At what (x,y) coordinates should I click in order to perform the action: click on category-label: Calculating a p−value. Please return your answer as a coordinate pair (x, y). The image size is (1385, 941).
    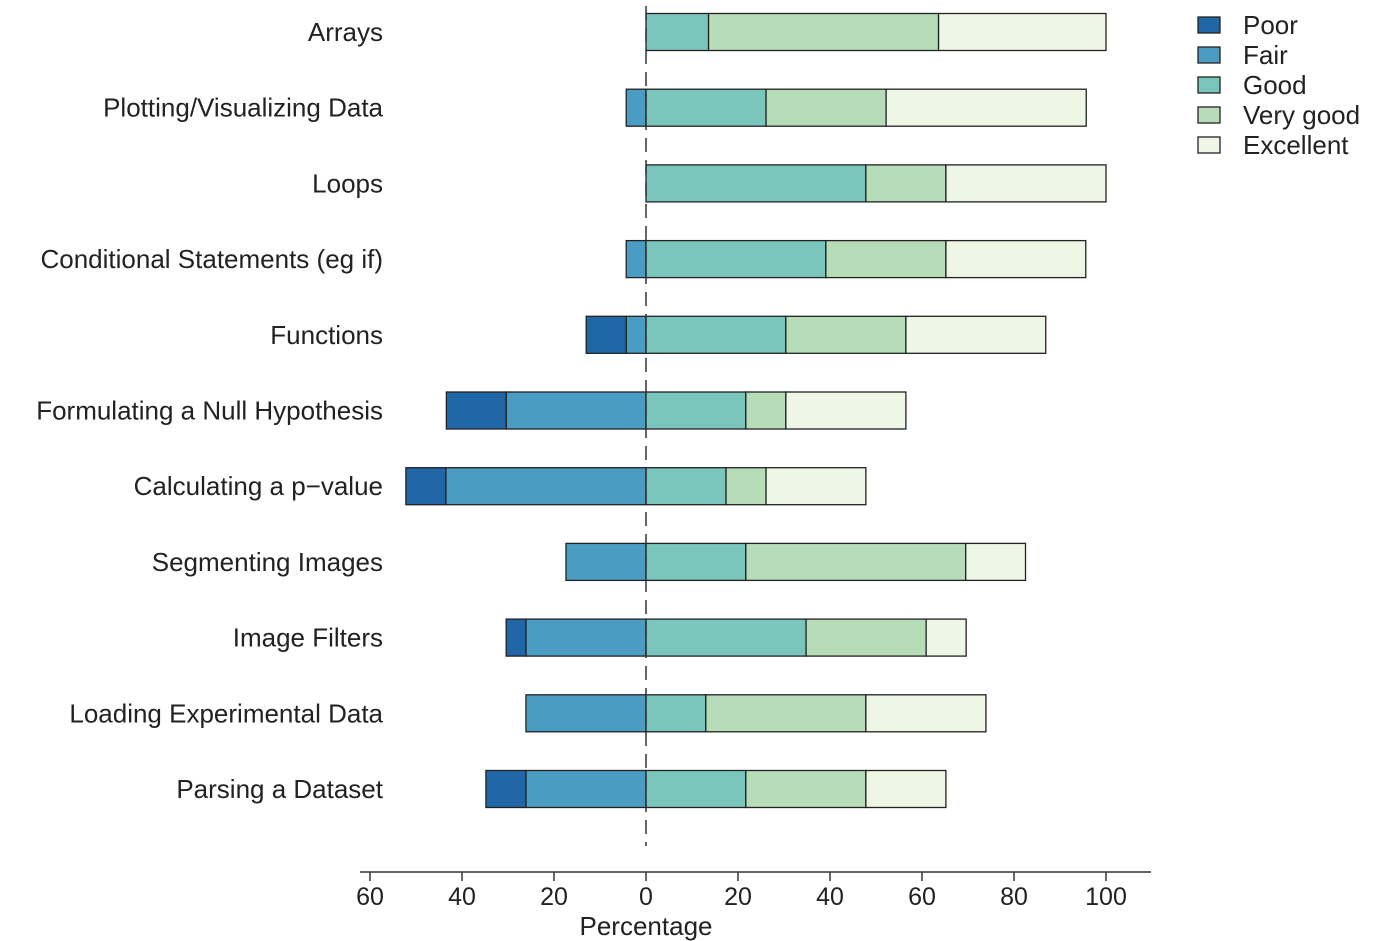
    Looking at the image, I should click on (258, 486).